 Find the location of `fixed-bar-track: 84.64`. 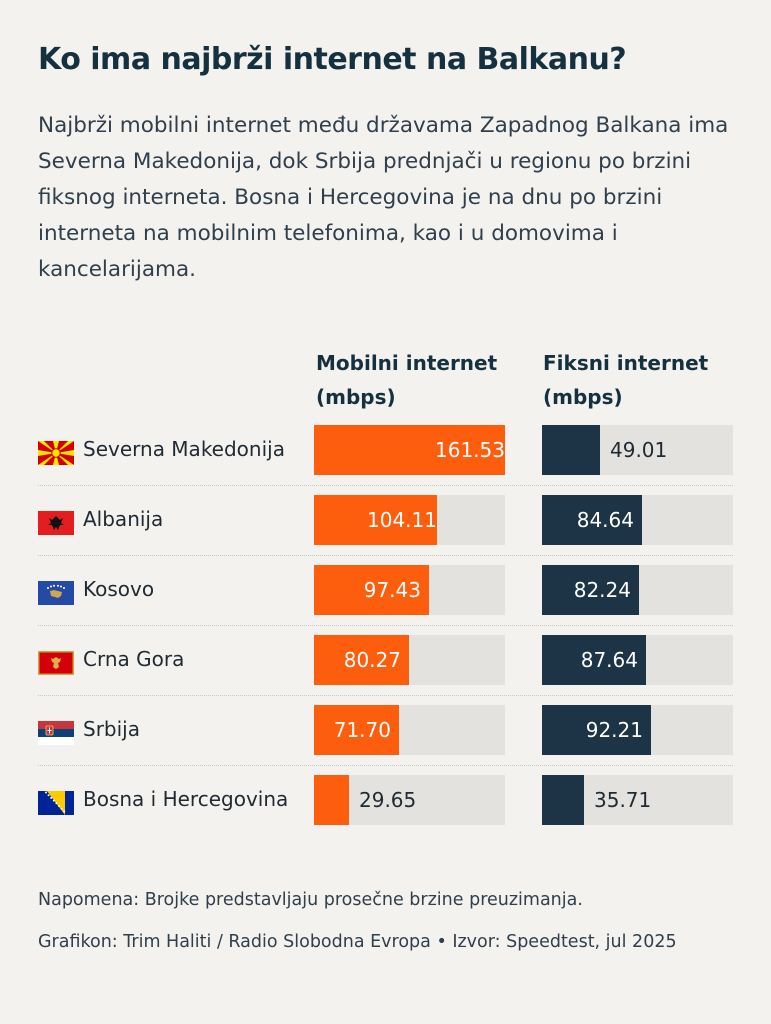

fixed-bar-track: 84.64 is located at coordinates (637, 520).